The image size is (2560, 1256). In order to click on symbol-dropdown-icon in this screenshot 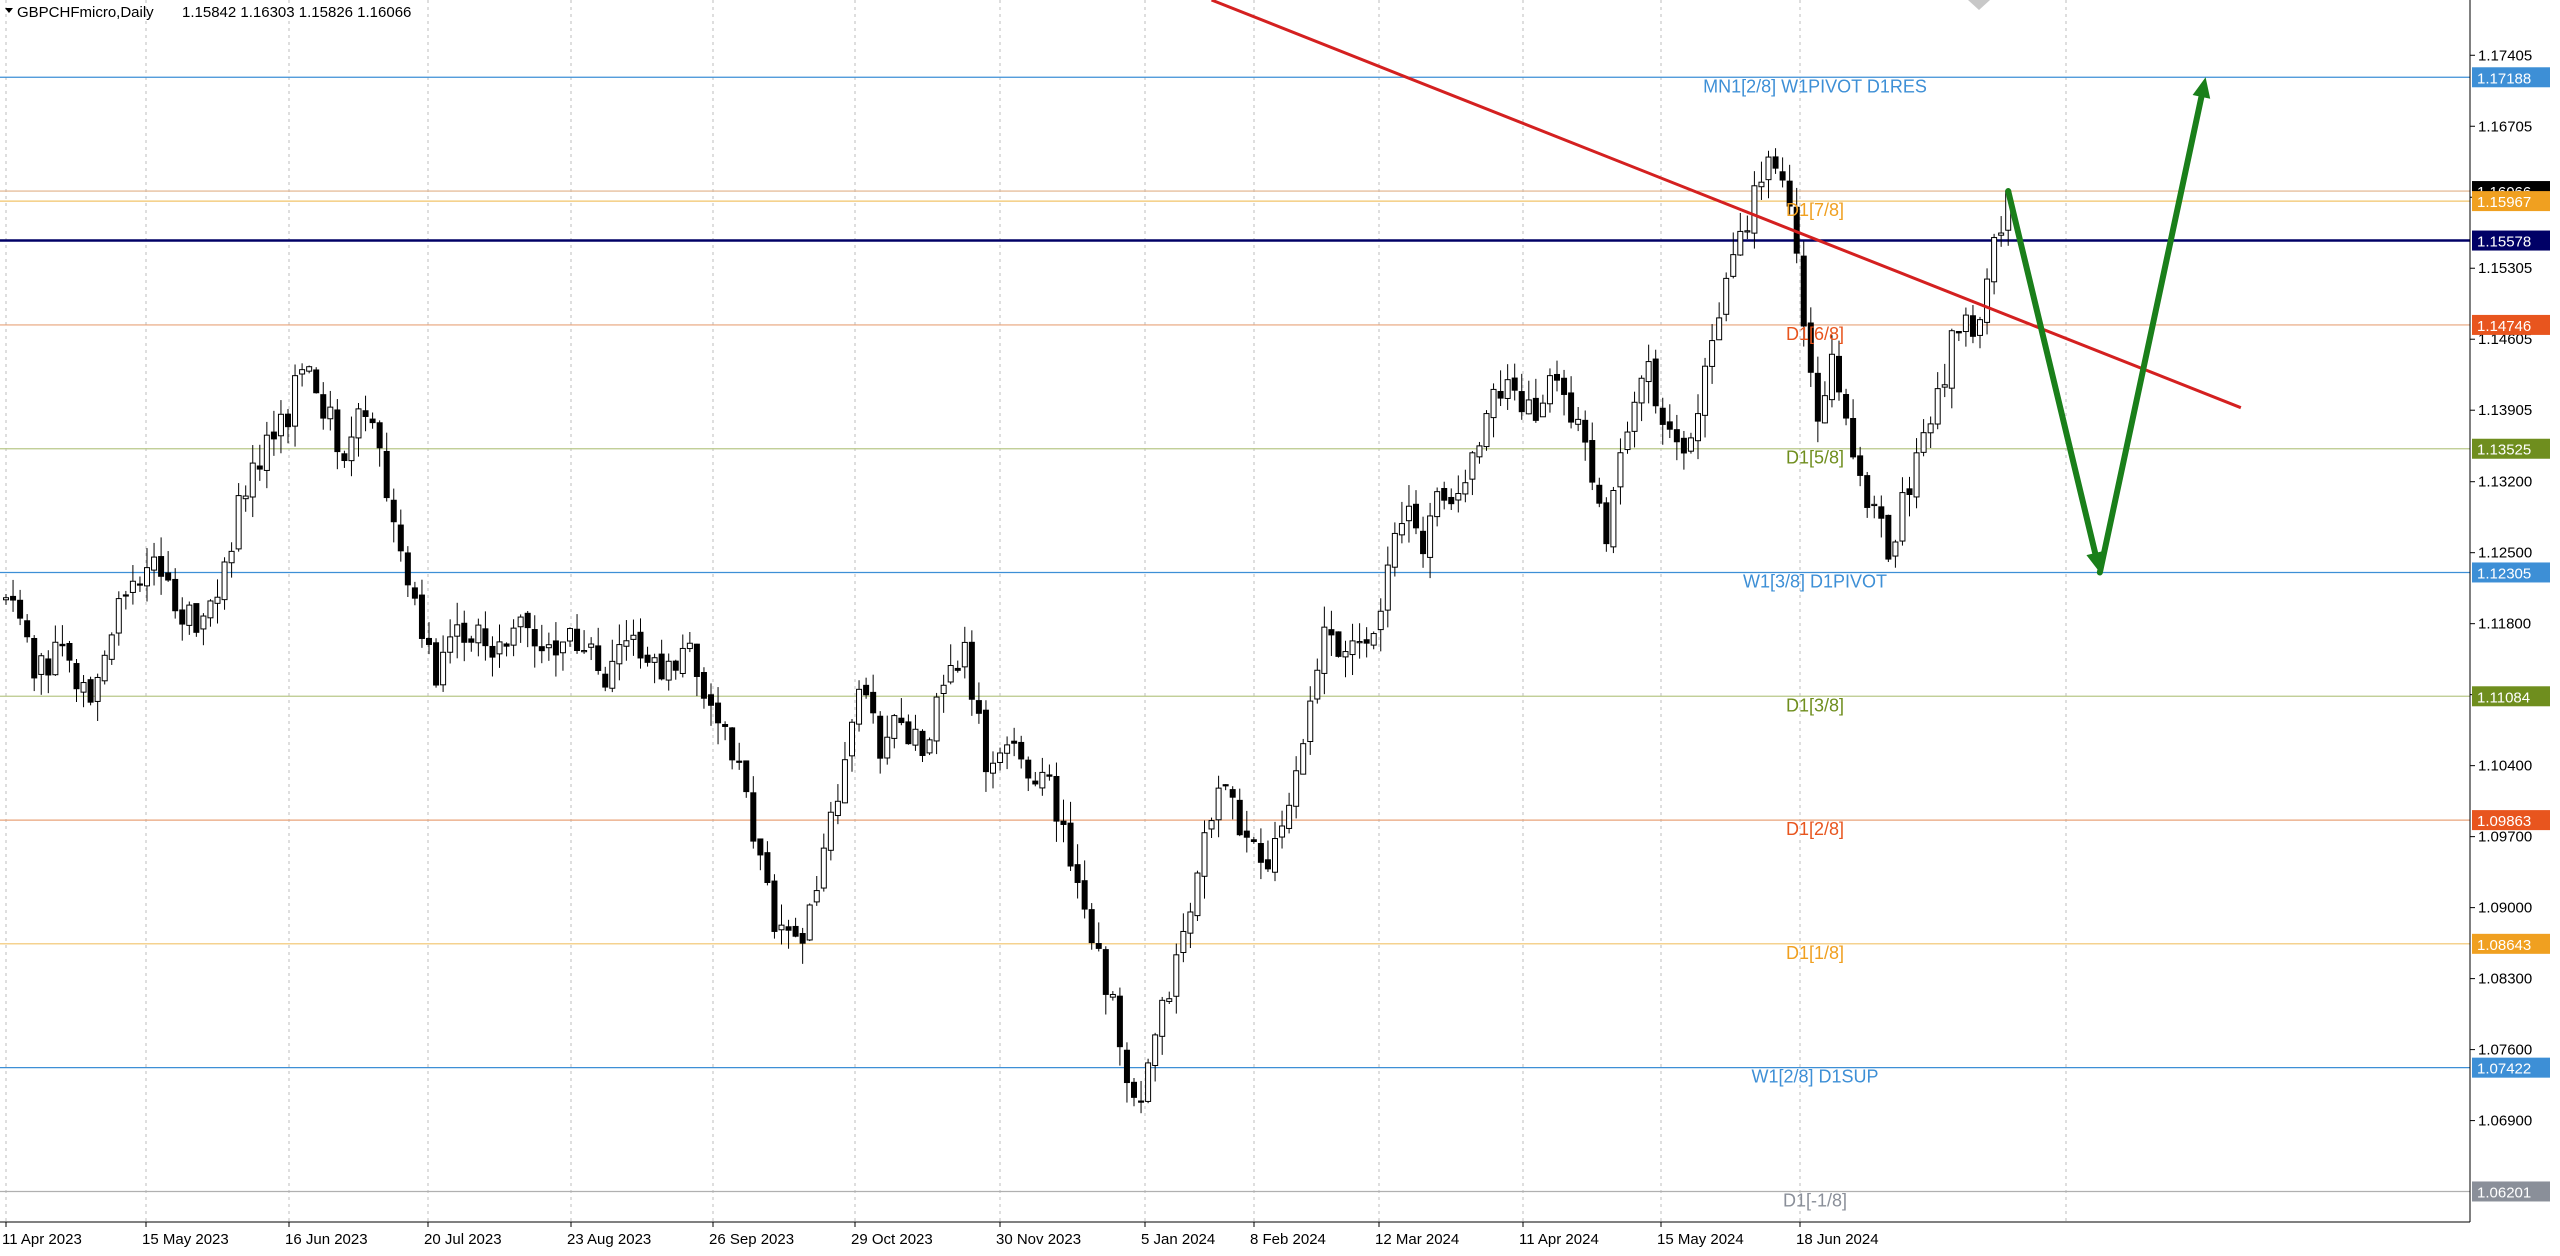, I will do `click(9, 10)`.